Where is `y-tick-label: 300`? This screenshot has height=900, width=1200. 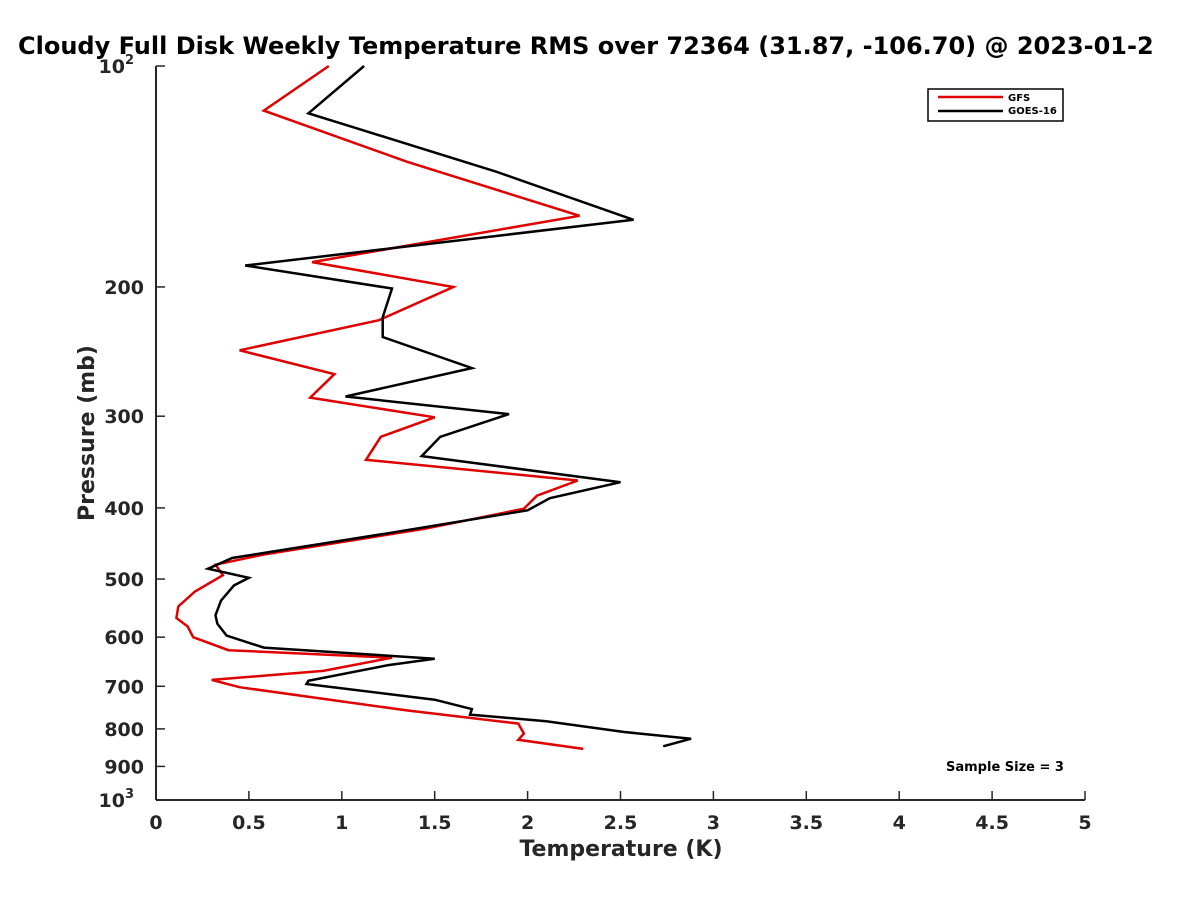
y-tick-label: 300 is located at coordinates (124, 417).